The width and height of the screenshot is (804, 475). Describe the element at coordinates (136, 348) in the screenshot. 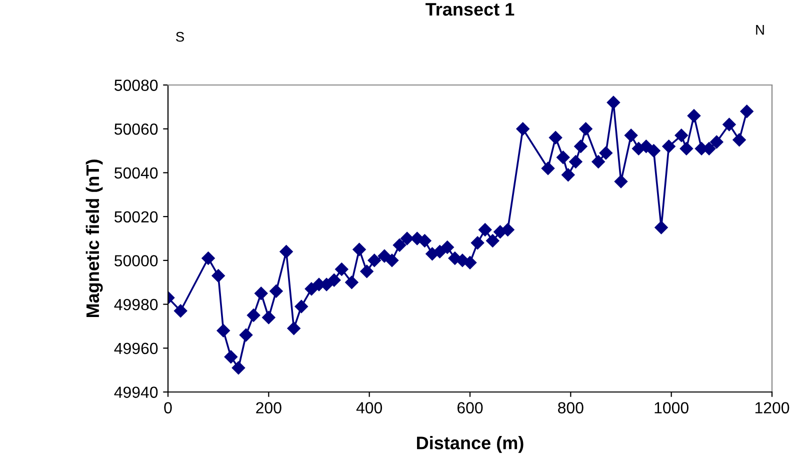

I see `y-tick-label: 49960` at that location.